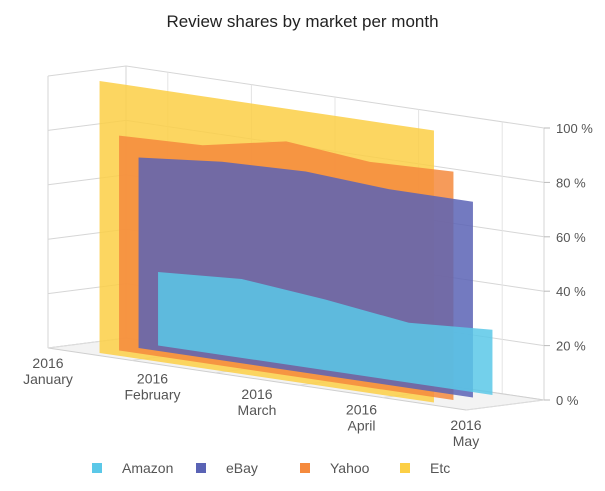  Describe the element at coordinates (505, 405) in the screenshot. I see `floor-gridline` at that location.